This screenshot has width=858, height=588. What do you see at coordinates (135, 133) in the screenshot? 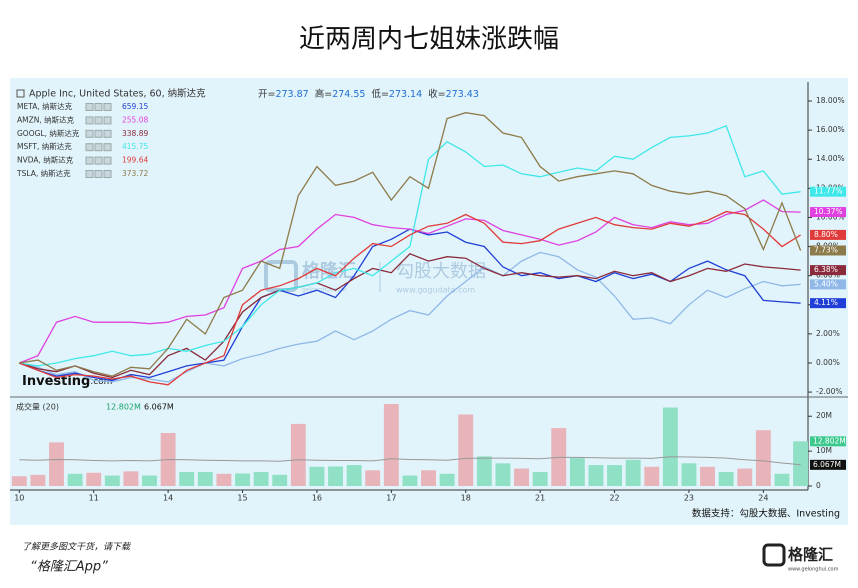
I see `legend-price: 338.89` at bounding box center [135, 133].